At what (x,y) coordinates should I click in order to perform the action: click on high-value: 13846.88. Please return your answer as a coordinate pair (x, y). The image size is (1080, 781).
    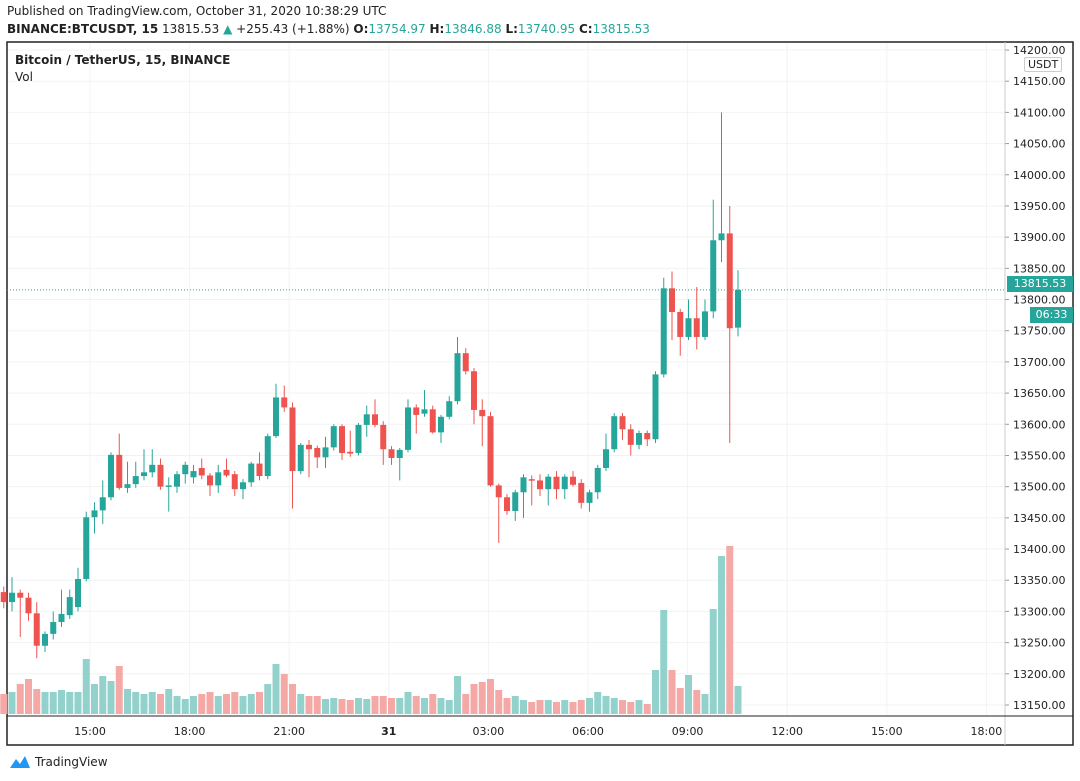
    Looking at the image, I should click on (473, 29).